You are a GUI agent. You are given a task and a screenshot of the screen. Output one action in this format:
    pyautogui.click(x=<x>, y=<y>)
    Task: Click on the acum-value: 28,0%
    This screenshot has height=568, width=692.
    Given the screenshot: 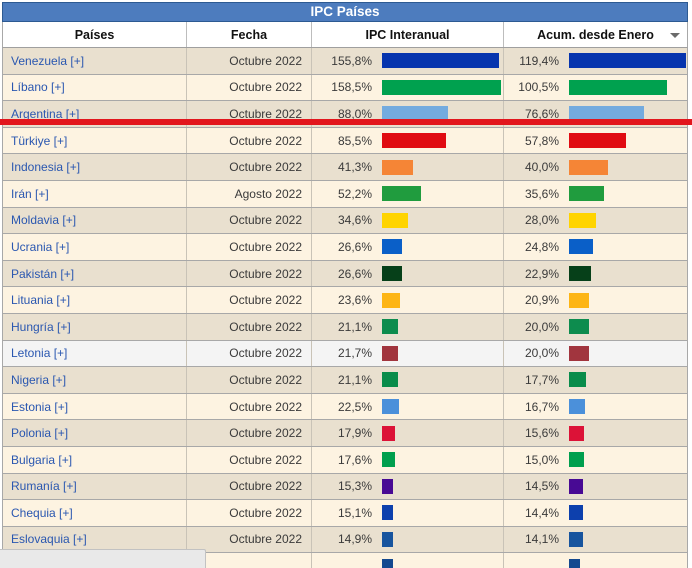 What is the action you would take?
    pyautogui.click(x=541, y=220)
    